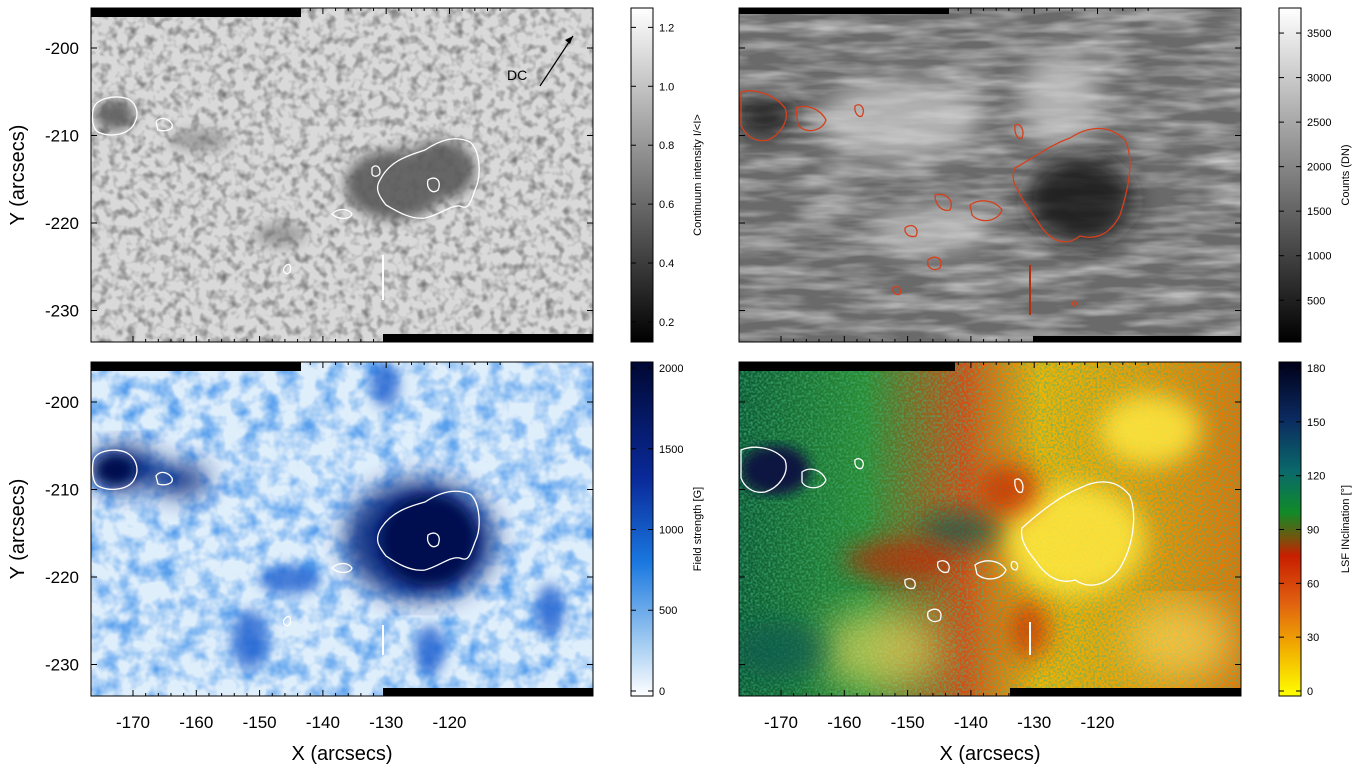 This screenshot has height=766, width=1368. Describe the element at coordinates (666, 87) in the screenshot. I see `colorbar-tick-label: 1.0` at that location.